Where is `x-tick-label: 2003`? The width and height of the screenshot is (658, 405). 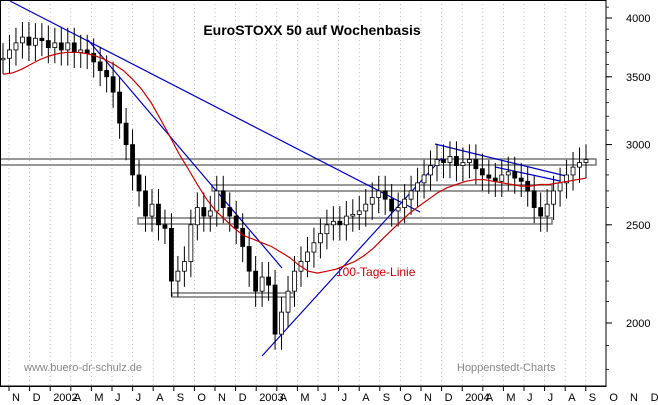
x-tick-label: 2003 is located at coordinates (271, 398).